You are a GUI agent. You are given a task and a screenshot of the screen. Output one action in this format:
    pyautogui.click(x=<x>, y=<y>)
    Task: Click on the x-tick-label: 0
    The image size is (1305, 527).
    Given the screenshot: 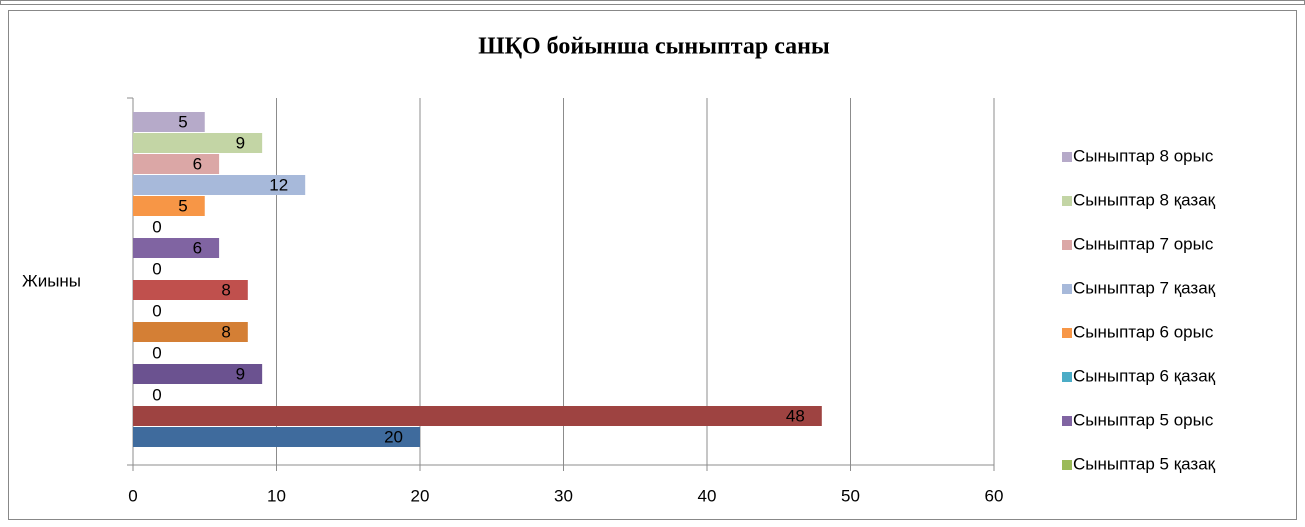 What is the action you would take?
    pyautogui.click(x=132, y=495)
    